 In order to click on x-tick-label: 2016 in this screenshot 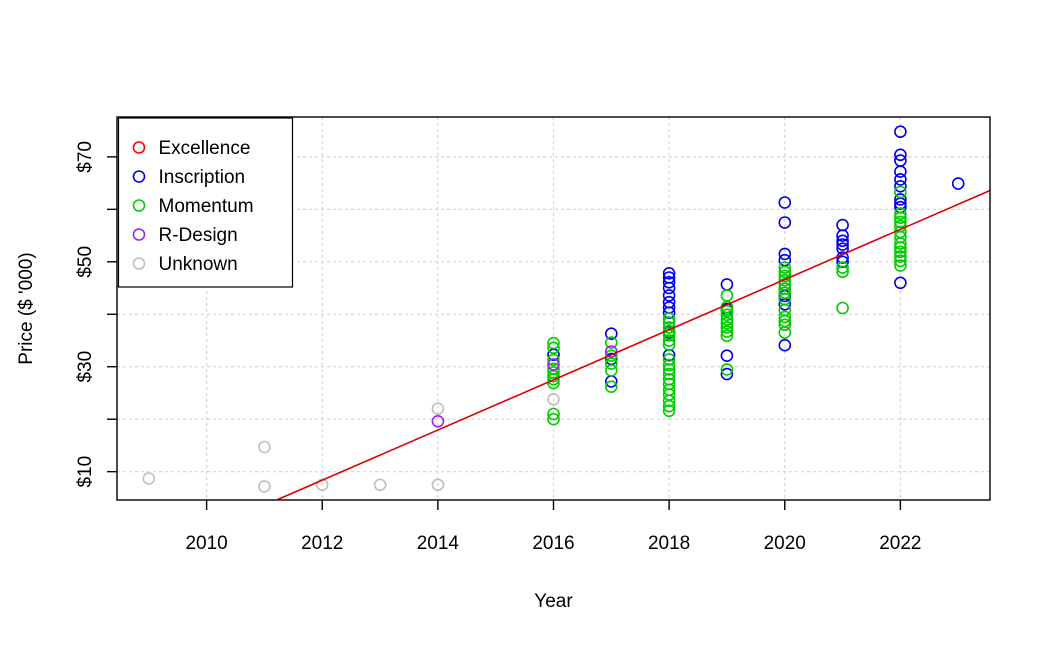, I will do `click(553, 543)`.